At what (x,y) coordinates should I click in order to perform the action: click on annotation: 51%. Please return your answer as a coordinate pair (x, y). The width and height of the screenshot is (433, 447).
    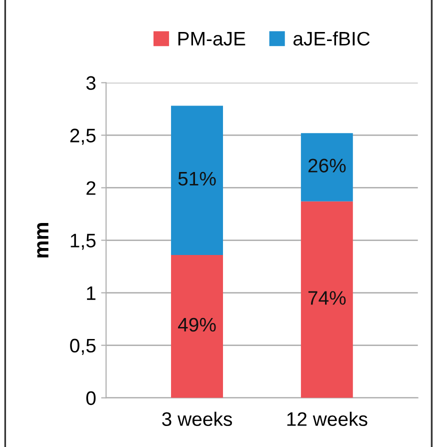
    Looking at the image, I should click on (197, 179).